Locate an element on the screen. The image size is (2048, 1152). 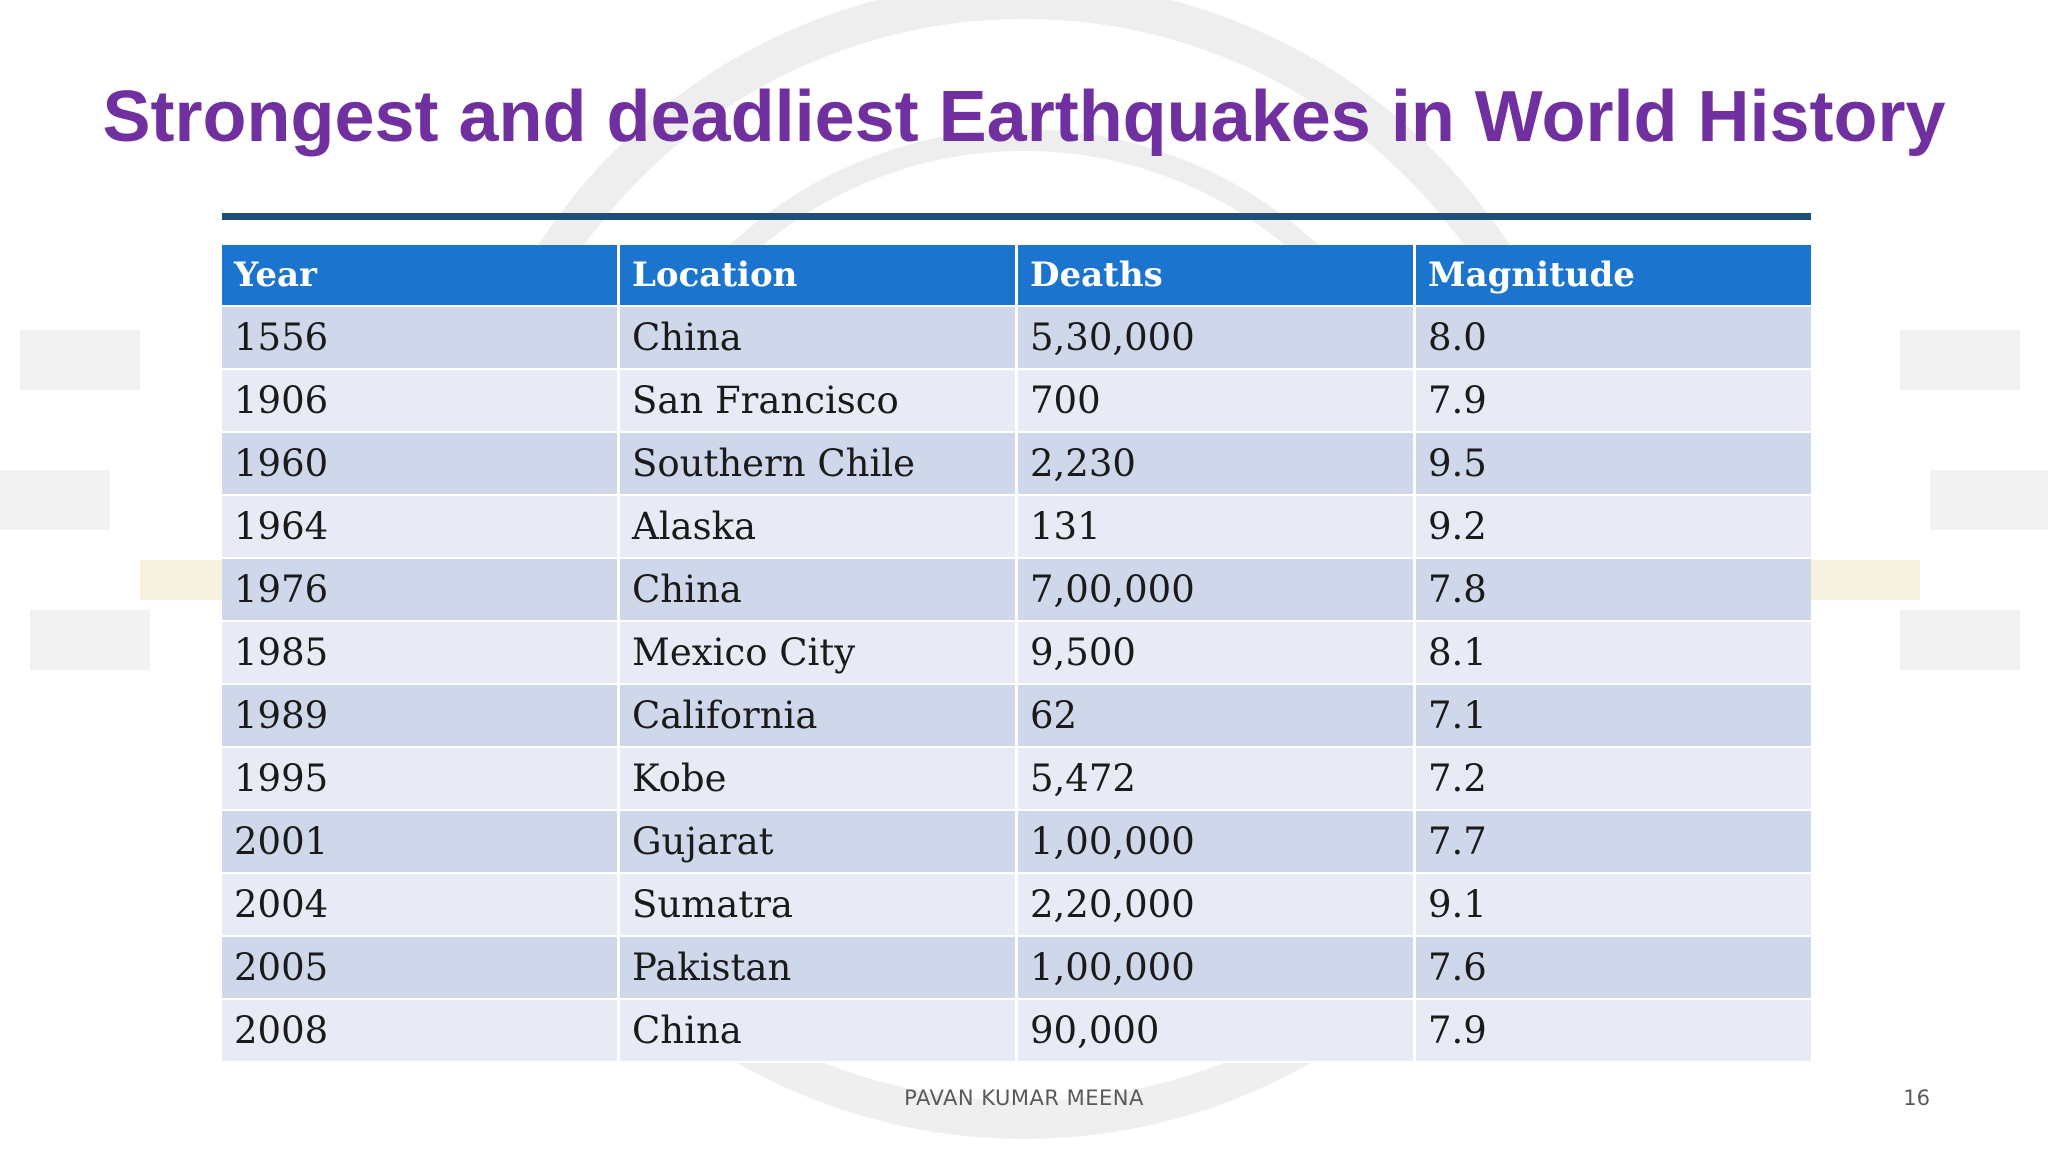
header-magnitude: Magnitude is located at coordinates (1613, 276).